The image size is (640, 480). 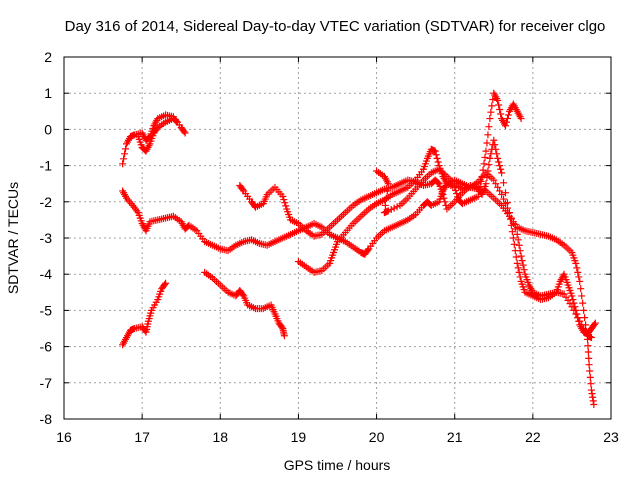 What do you see at coordinates (46, 166) in the screenshot?
I see `y-tick-label: -1` at bounding box center [46, 166].